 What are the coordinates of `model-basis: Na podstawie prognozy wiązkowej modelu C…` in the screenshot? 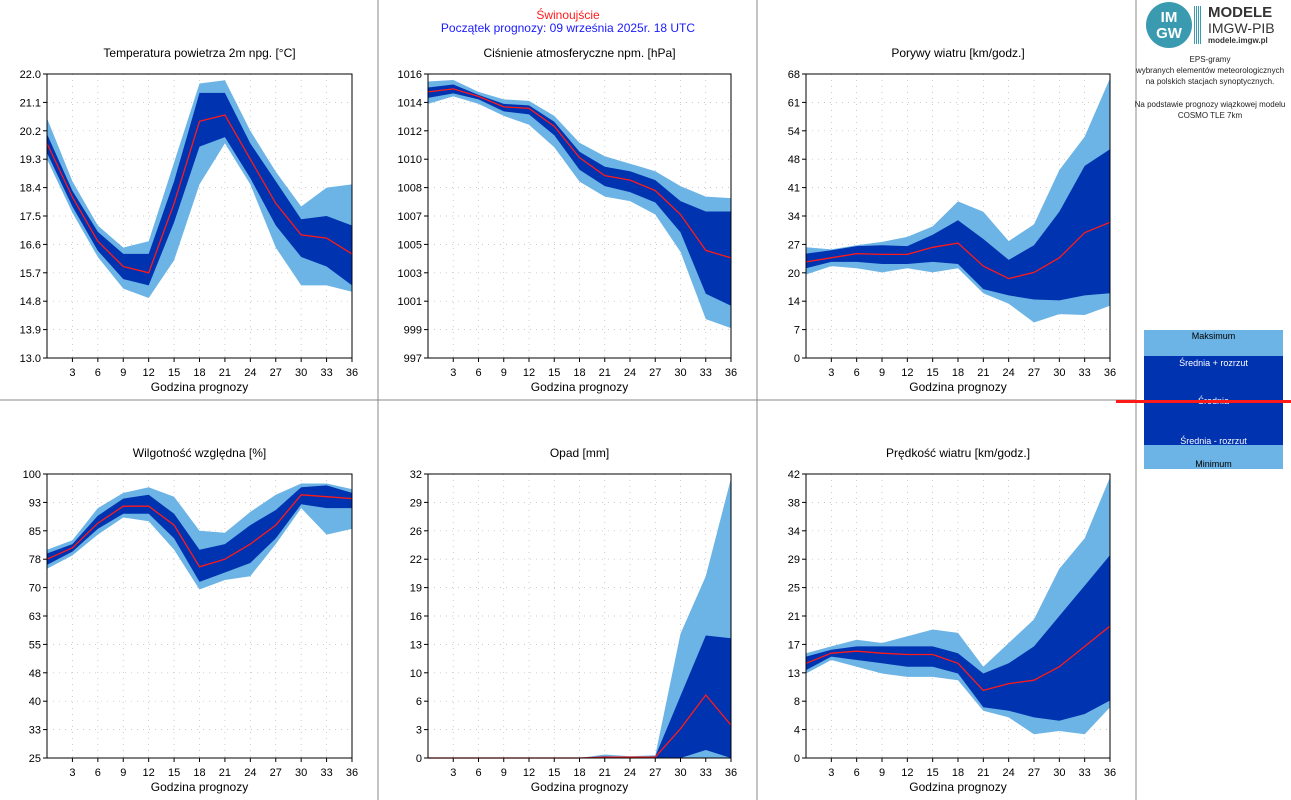 It's located at (1210, 110).